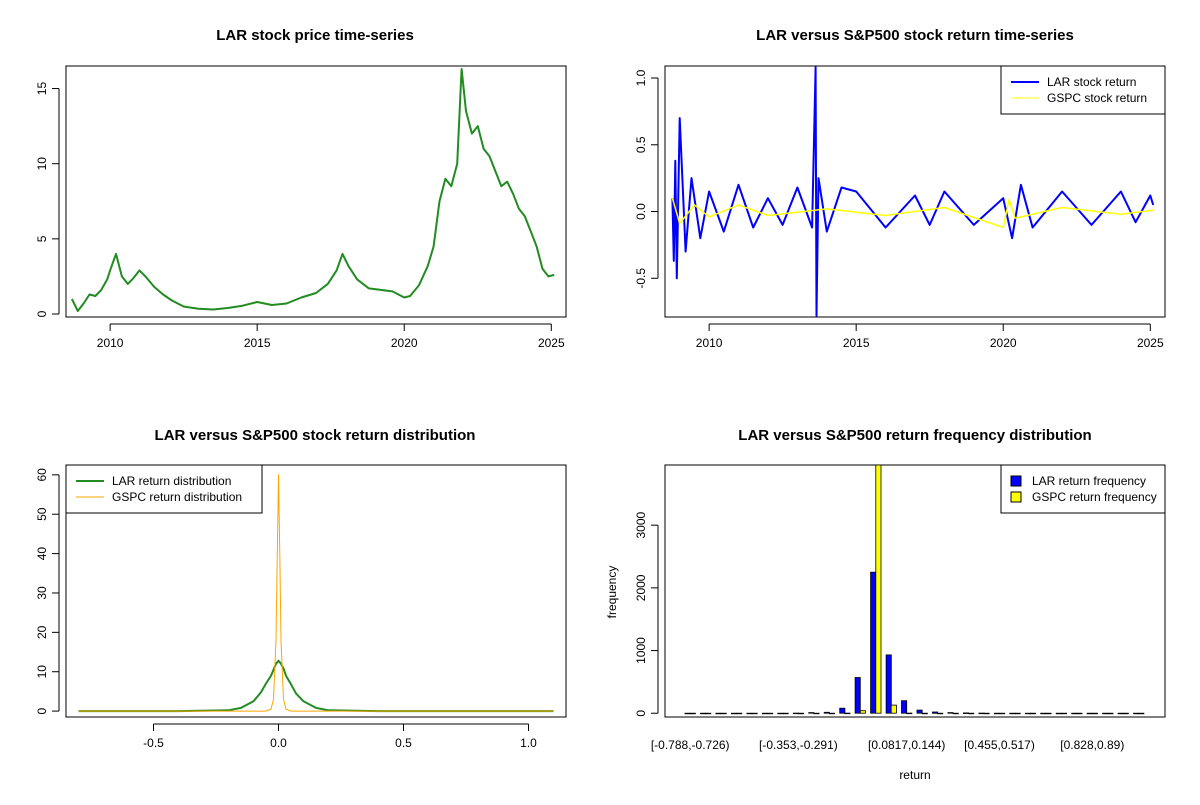  Describe the element at coordinates (612, 592) in the screenshot. I see `y-axis-label: frequency` at that location.